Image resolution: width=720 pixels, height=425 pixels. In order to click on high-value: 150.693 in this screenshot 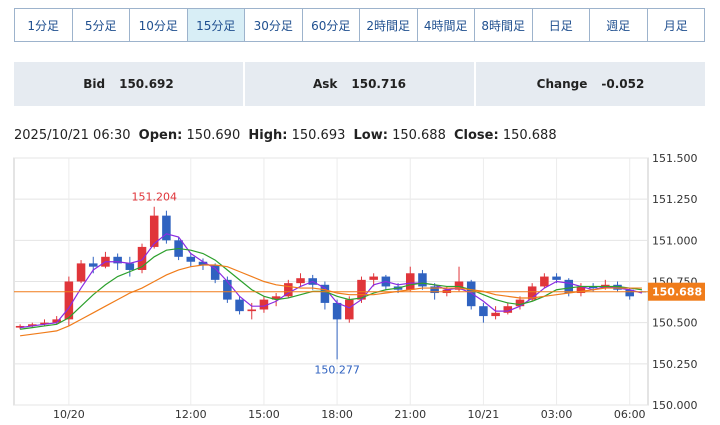, I will do `click(318, 135)`.